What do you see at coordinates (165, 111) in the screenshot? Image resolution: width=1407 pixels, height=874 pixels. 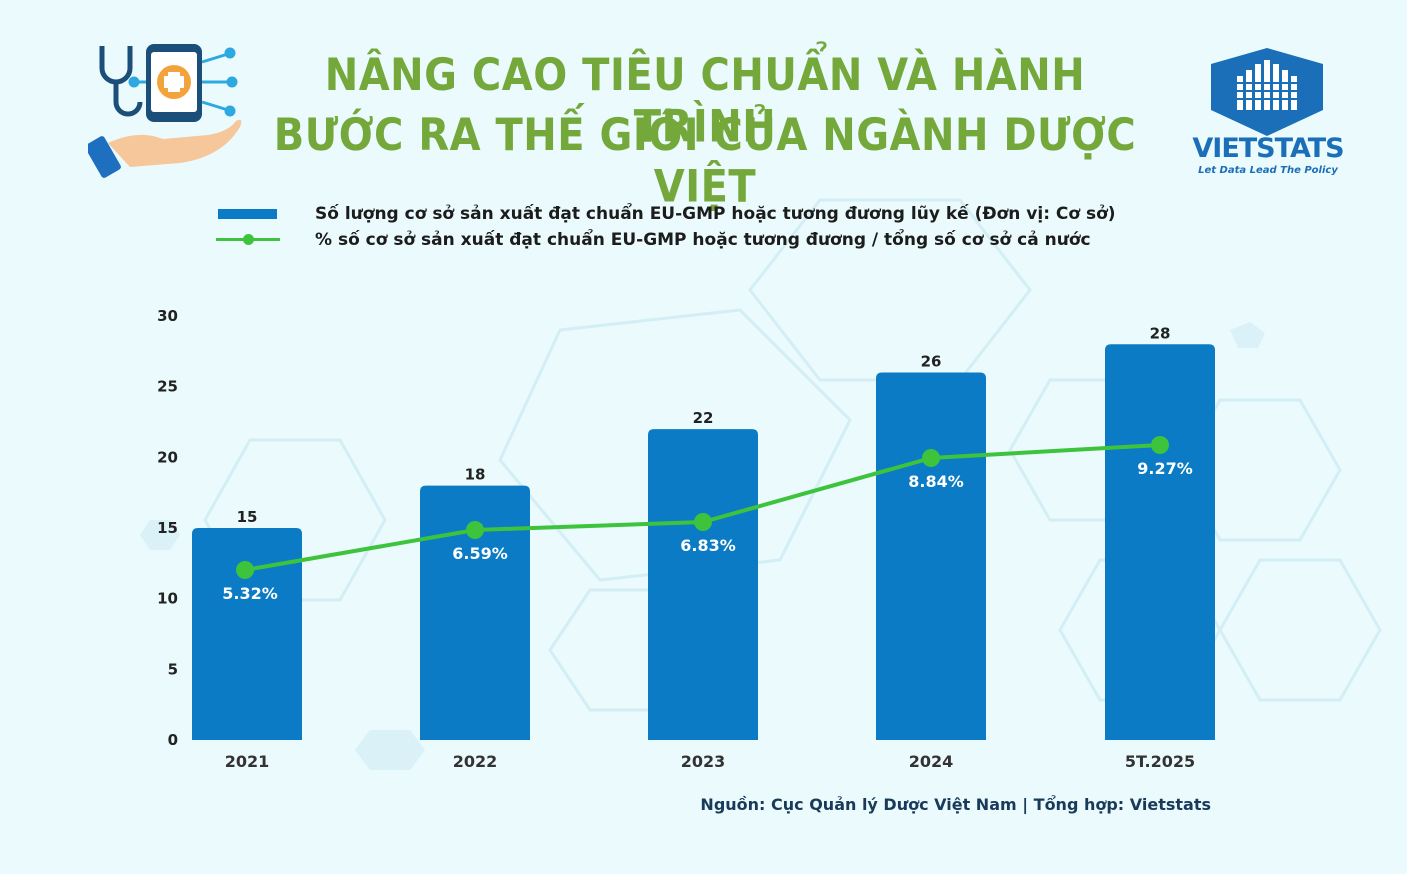 I see `medical-tablet-hand-icon` at bounding box center [165, 111].